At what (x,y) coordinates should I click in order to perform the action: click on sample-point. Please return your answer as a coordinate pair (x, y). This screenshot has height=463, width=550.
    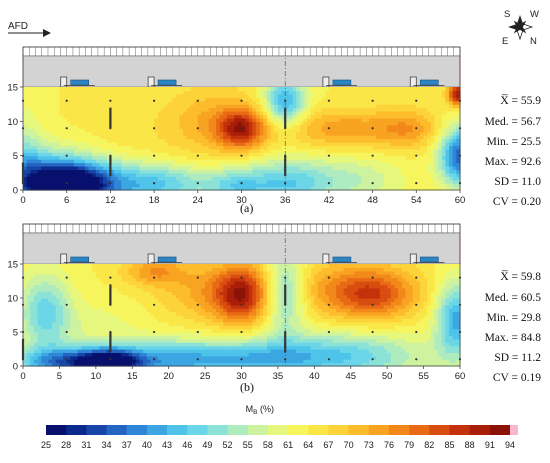
    Looking at the image, I should click on (416, 100).